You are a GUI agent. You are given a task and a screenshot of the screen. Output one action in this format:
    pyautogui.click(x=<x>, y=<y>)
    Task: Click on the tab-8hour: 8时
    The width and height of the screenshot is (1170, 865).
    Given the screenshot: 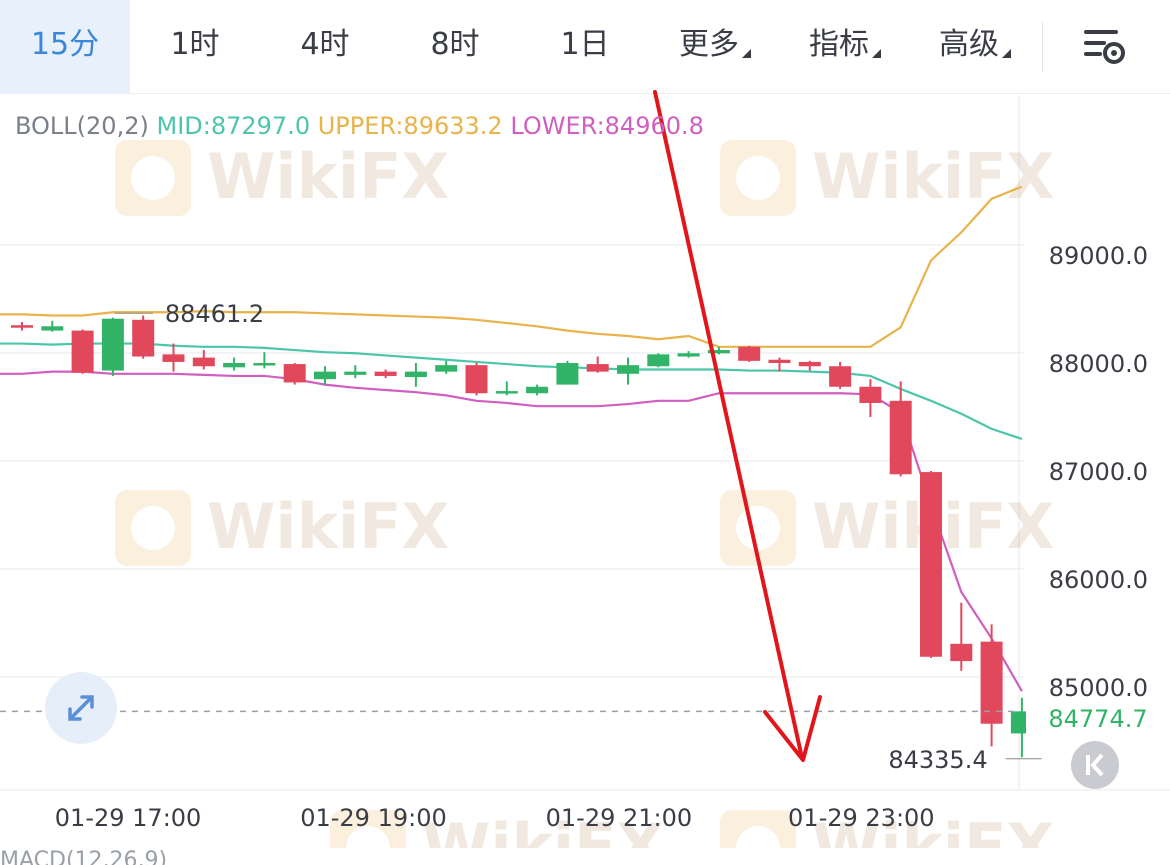 What is the action you would take?
    pyautogui.click(x=455, y=46)
    